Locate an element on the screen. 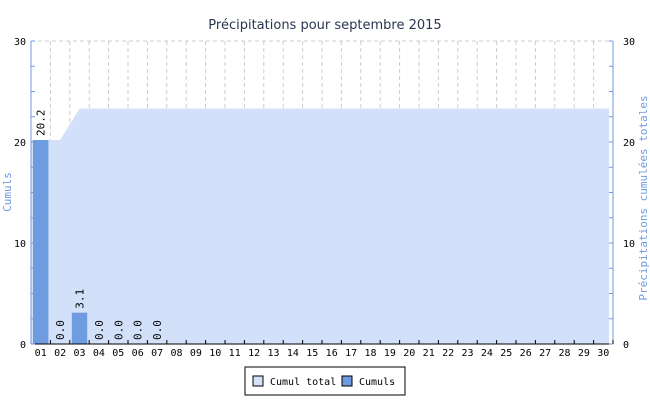 The width and height of the screenshot is (650, 404). x-tick-label: 09 is located at coordinates (196, 353).